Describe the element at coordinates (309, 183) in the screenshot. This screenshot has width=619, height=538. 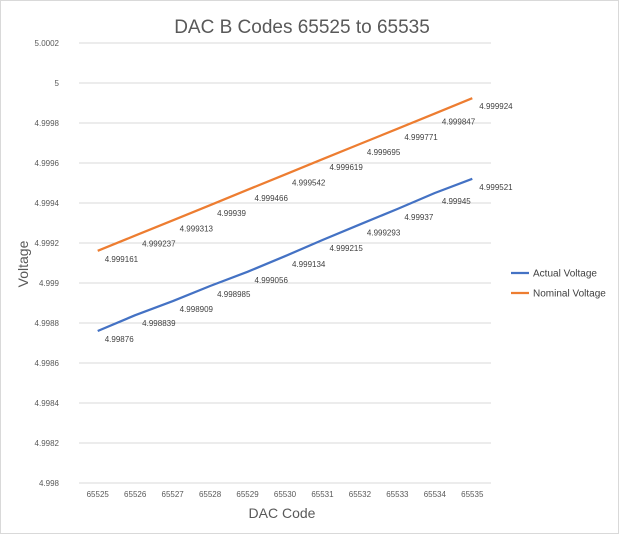
I see `data-label: 4.999542` at that location.